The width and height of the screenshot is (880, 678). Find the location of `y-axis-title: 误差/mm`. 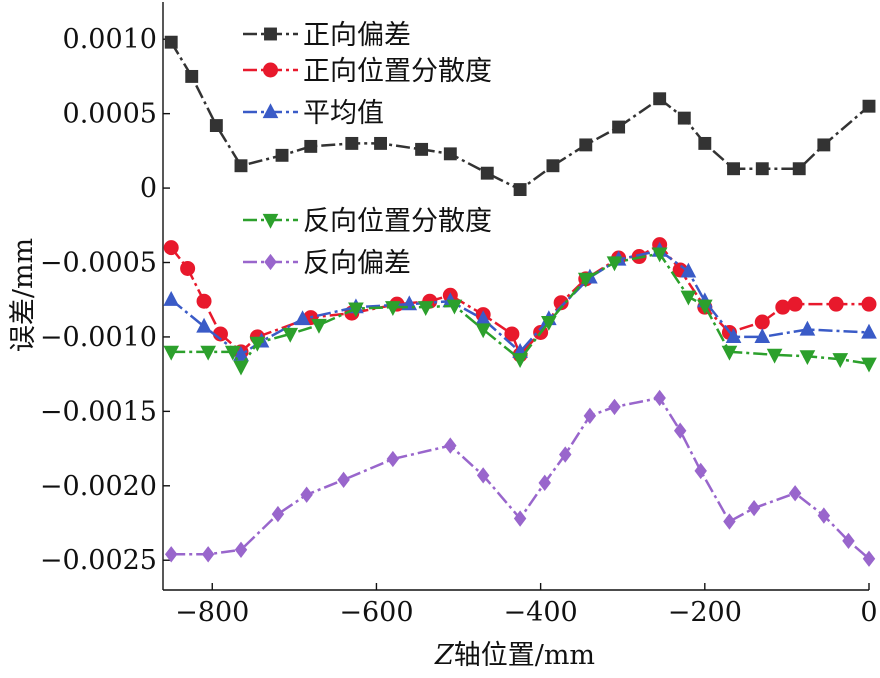

y-axis-title: 误差/mm is located at coordinates (23, 295).